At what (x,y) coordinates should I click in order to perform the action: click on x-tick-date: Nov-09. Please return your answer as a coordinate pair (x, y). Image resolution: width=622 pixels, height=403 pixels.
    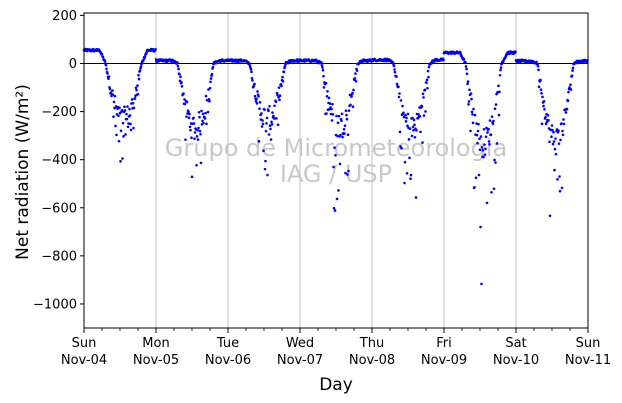
    Looking at the image, I should click on (444, 360).